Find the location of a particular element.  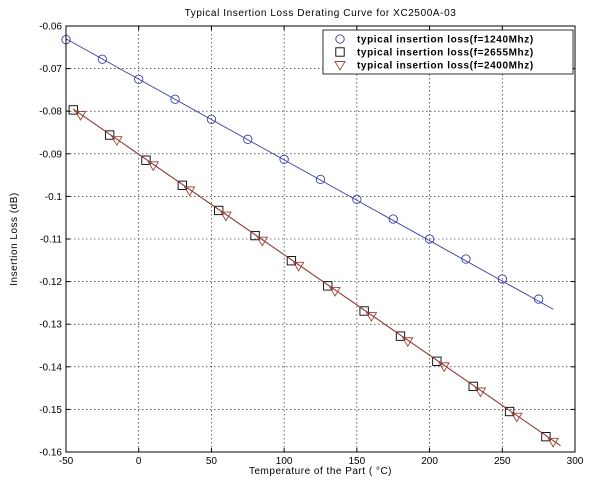

y-tick-label: -0.11 is located at coordinates (51, 240).